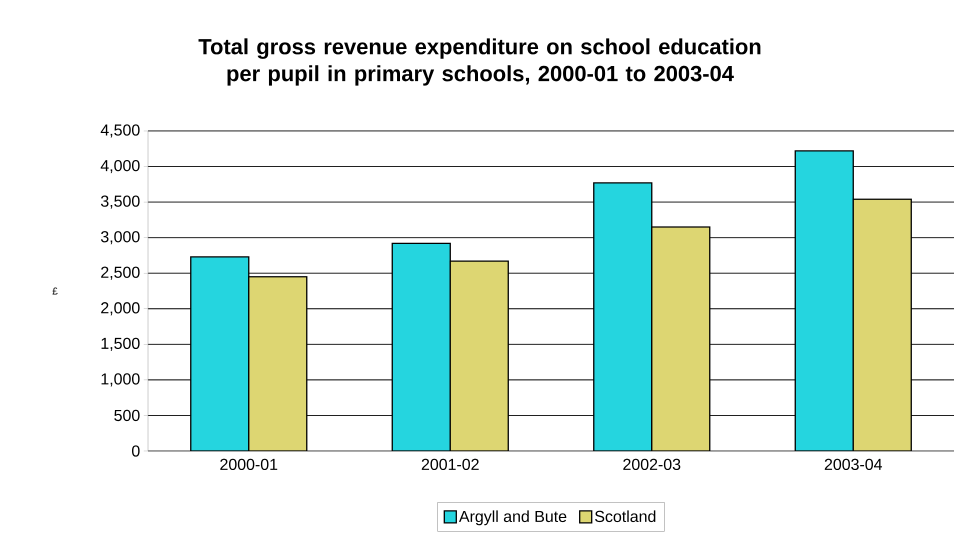 This screenshot has width=958, height=545. What do you see at coordinates (853, 464) in the screenshot?
I see `x-tick-label: 2003-04` at bounding box center [853, 464].